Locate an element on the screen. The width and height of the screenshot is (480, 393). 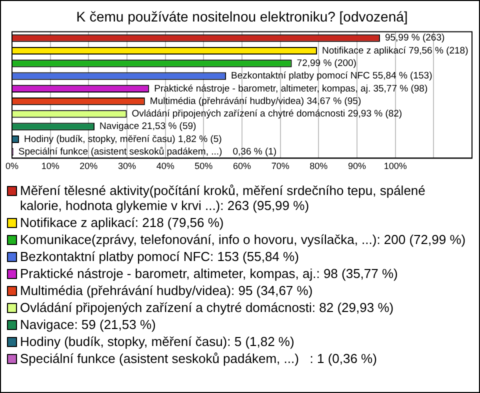
legend-label: Měření tělesné aktivity(počítání kroků, měření srdečního tepu, spálené kalorie, hodnota glykemie v krvi ...): 263 (95,99 %) is located at coordinates (223, 198).